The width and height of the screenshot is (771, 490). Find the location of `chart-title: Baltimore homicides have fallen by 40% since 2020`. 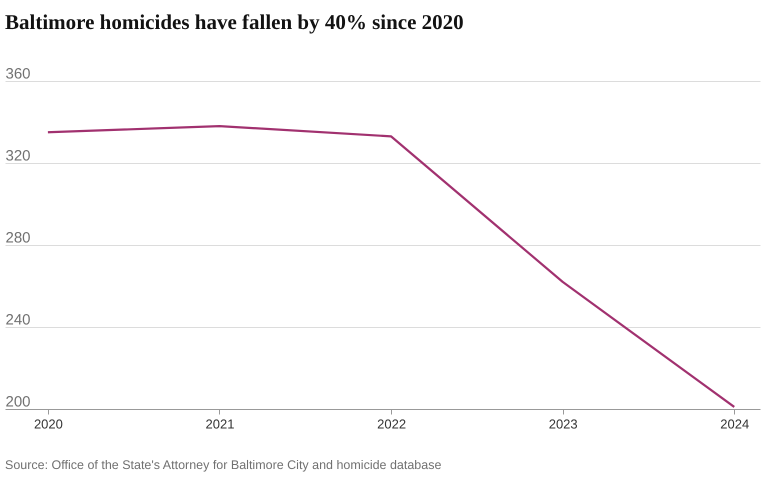

chart-title: Baltimore homicides have fallen by 40% since 2020 is located at coordinates (234, 22).